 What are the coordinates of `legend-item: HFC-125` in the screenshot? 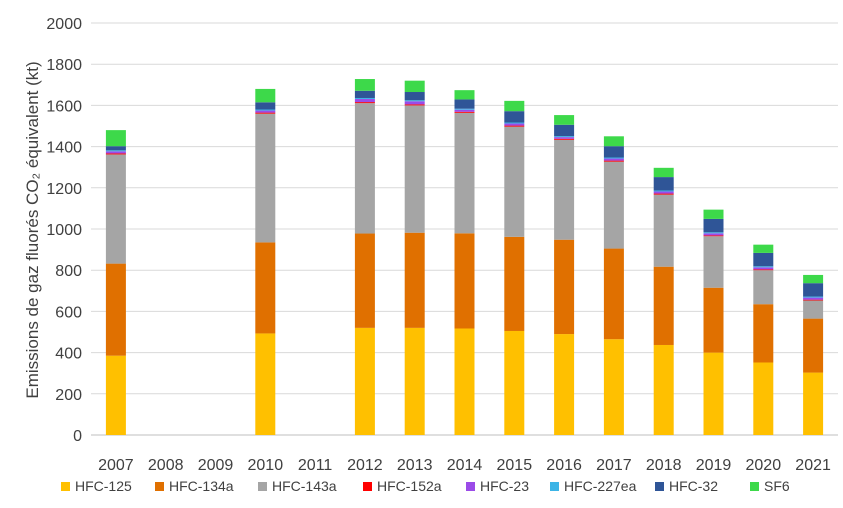 It's located at (96, 486).